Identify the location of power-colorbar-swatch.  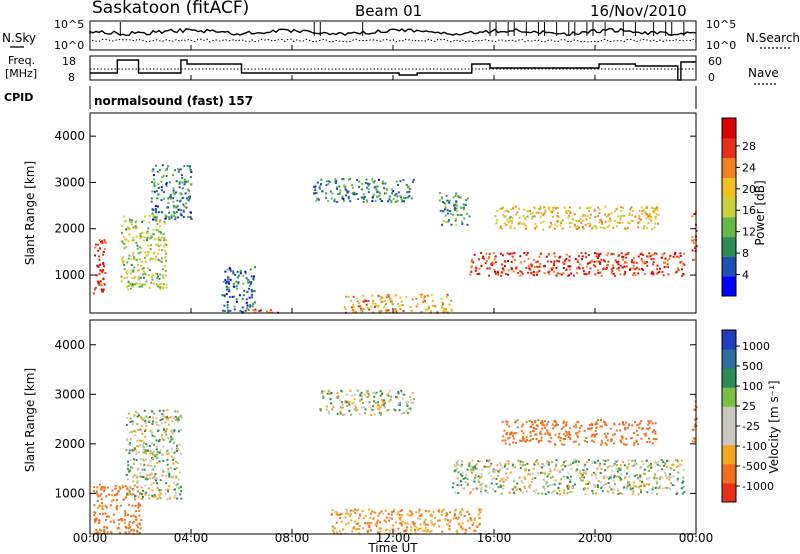
(729, 148).